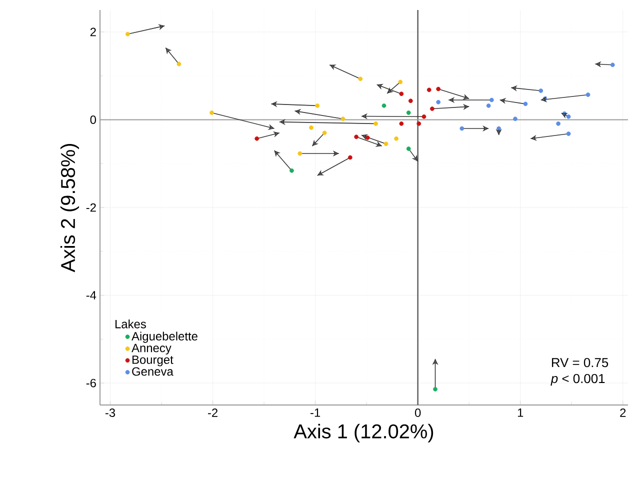 This screenshot has height=488, width=634. I want to click on x-tick-label: -3, so click(110, 412).